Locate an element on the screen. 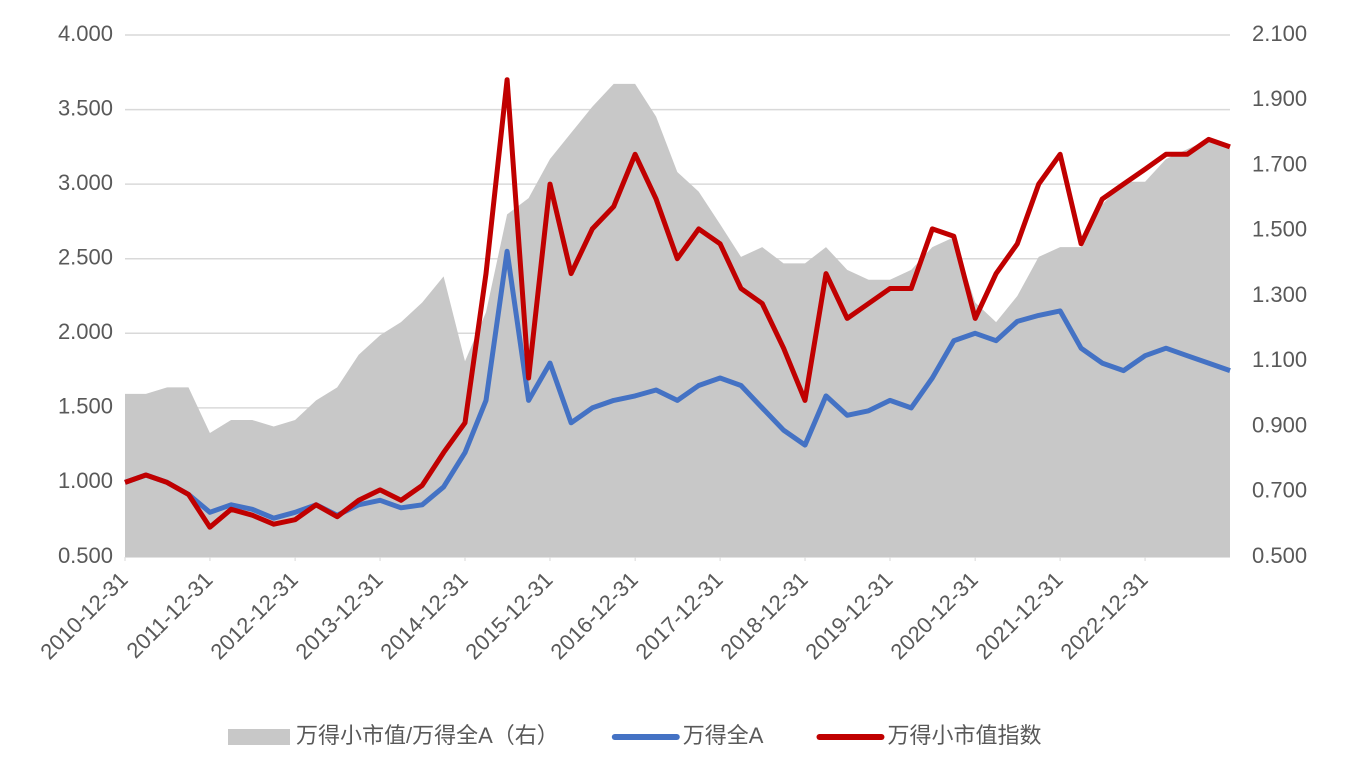 The width and height of the screenshot is (1350, 759). y2-tick-label: 0.700 is located at coordinates (1279, 490).